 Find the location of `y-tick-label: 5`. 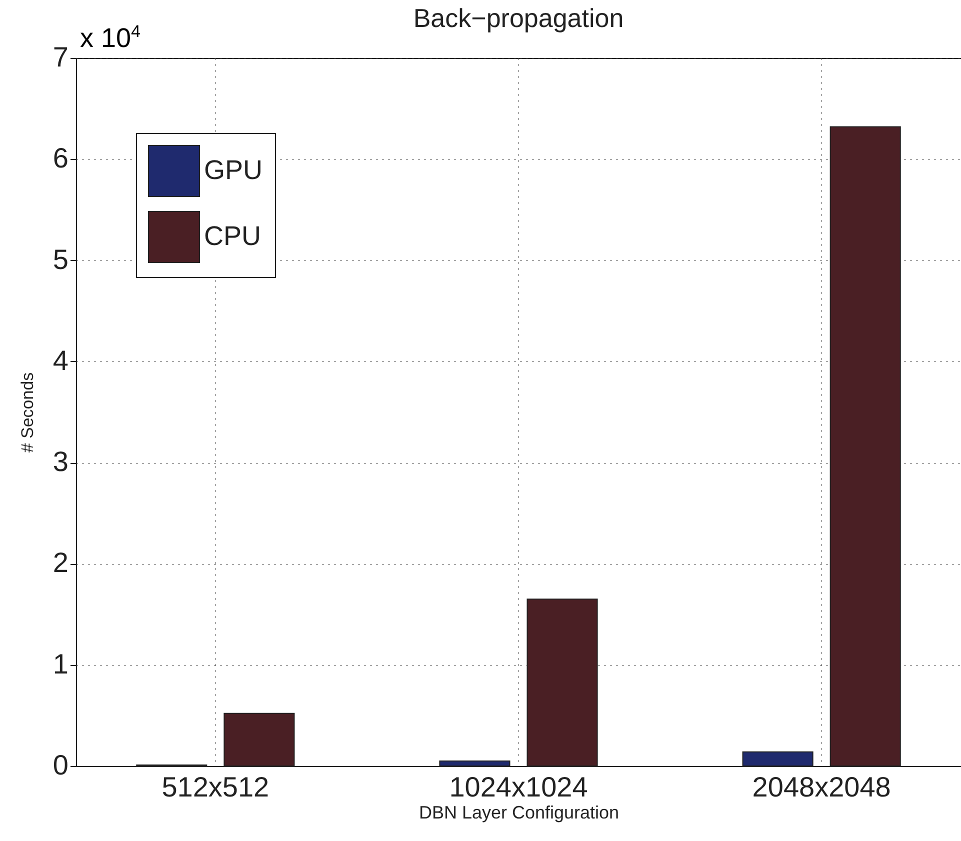

y-tick-label: 5 is located at coordinates (60, 259).